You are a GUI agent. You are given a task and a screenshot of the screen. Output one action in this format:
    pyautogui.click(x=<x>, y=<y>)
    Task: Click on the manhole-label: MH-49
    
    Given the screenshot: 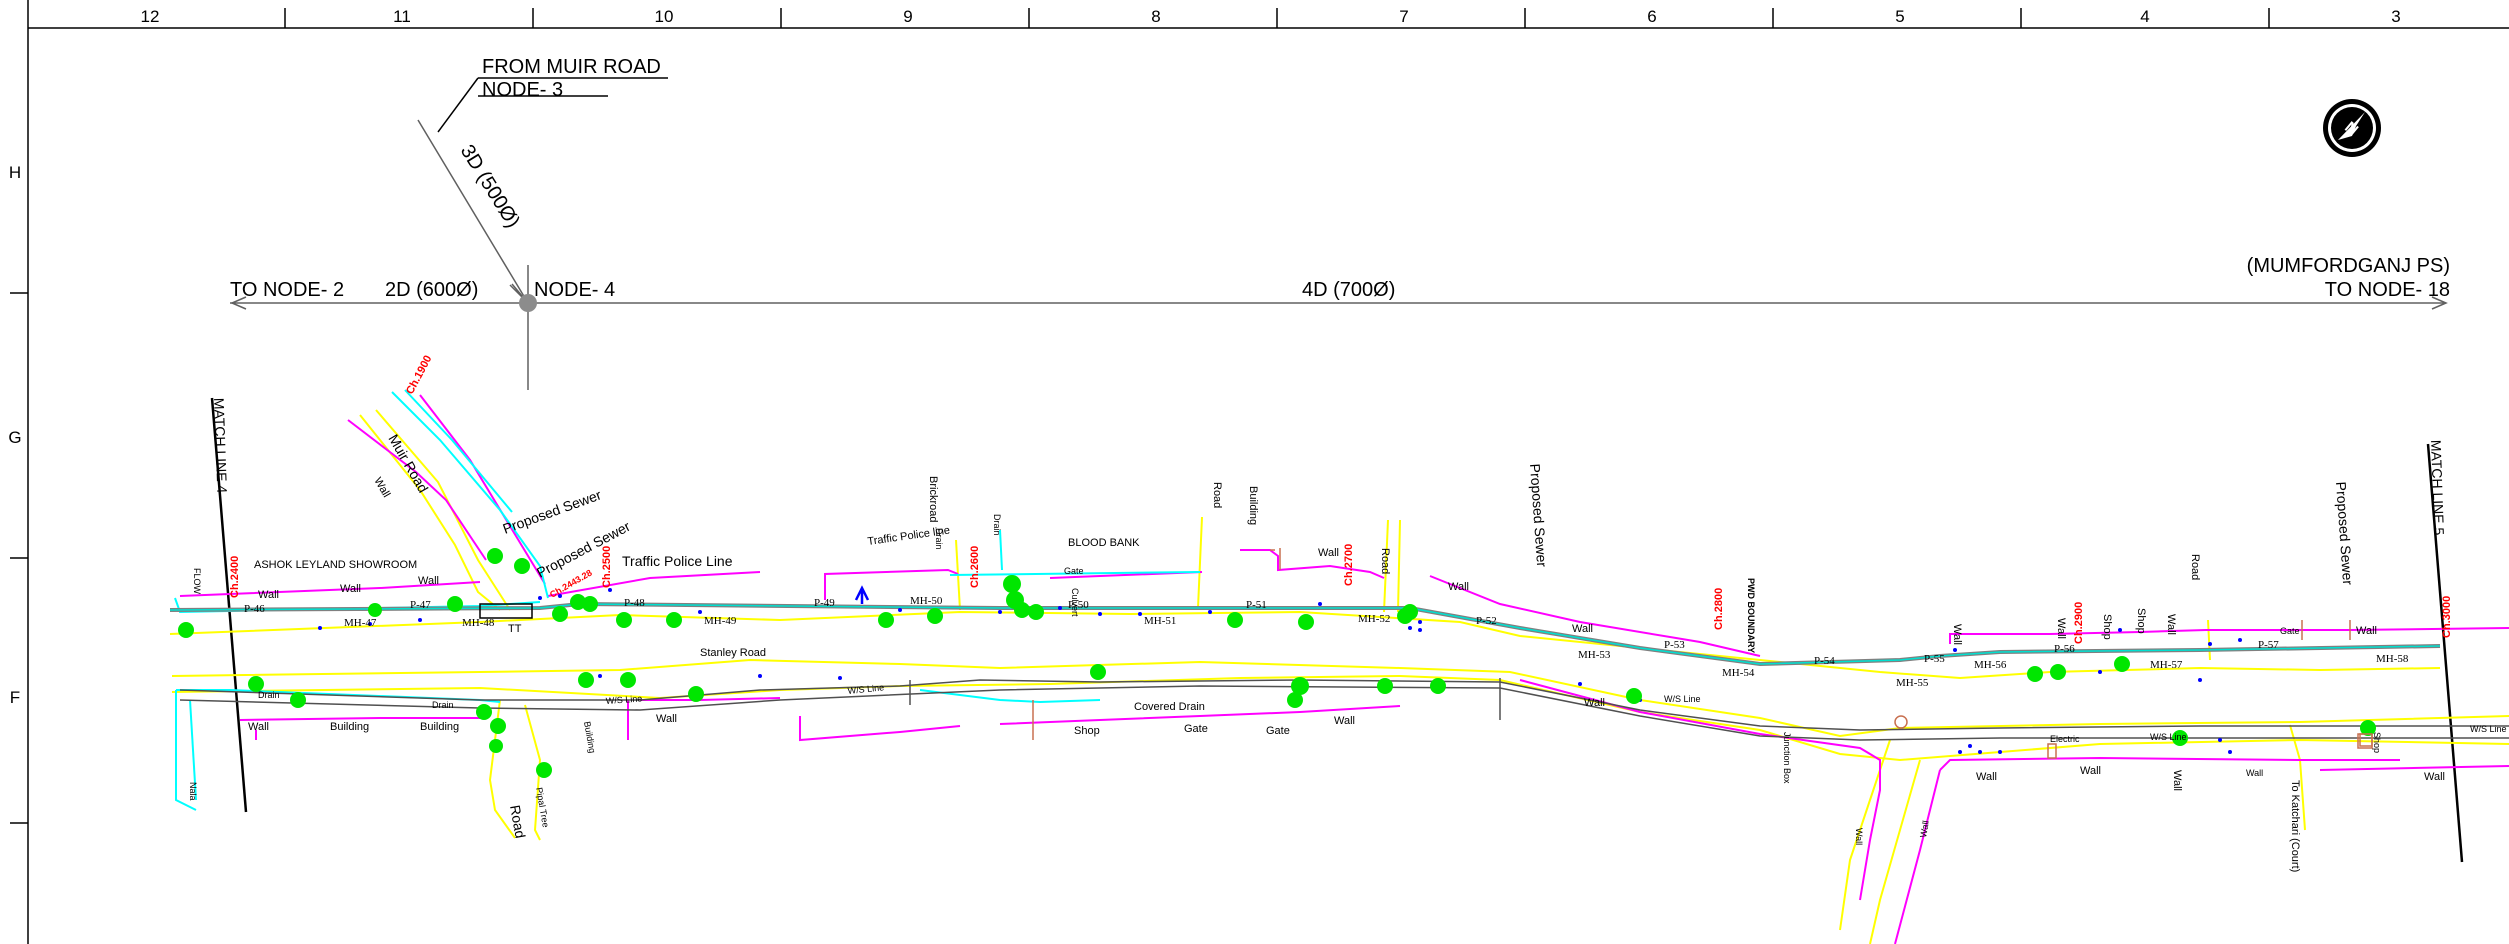 What is the action you would take?
    pyautogui.click(x=720, y=621)
    